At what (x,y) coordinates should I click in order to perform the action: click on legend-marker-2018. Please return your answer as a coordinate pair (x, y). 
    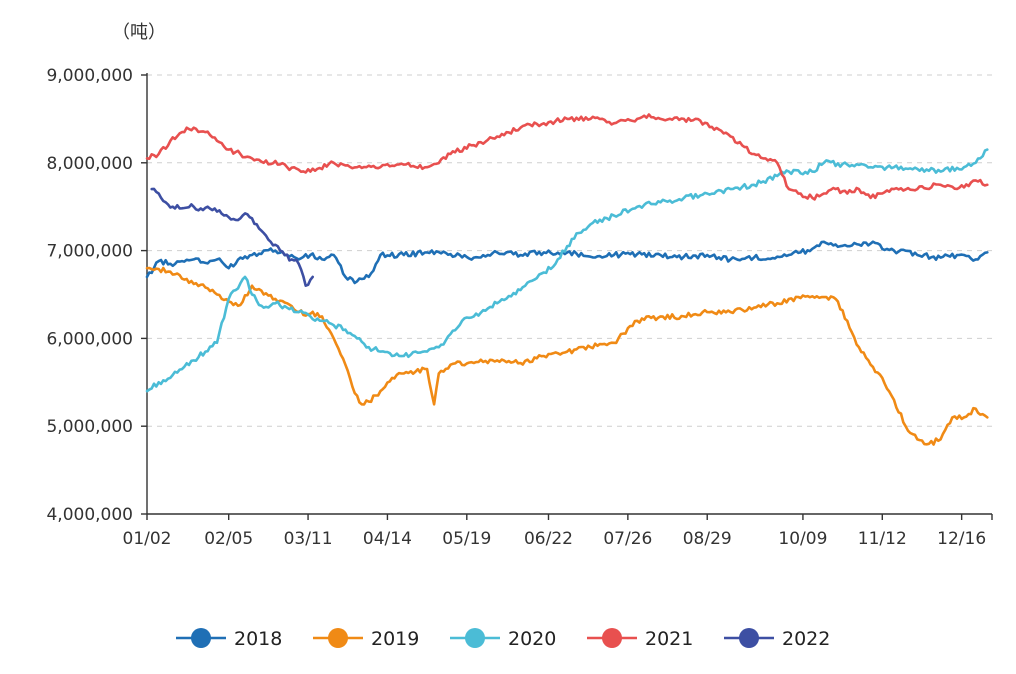
    Looking at the image, I should click on (201, 638).